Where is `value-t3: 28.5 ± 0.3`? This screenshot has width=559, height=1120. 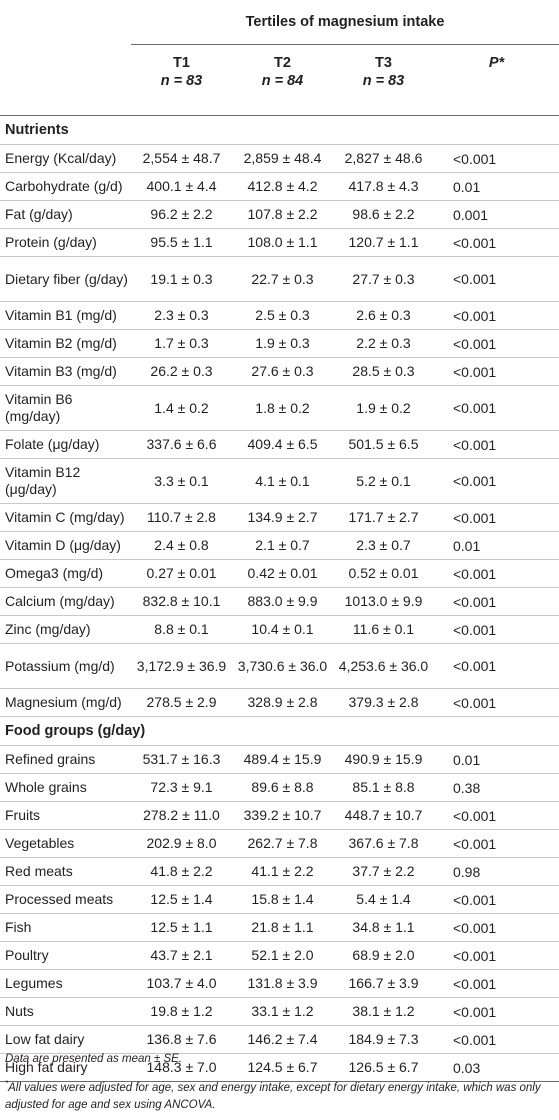
value-t3: 28.5 ± 0.3 is located at coordinates (383, 371).